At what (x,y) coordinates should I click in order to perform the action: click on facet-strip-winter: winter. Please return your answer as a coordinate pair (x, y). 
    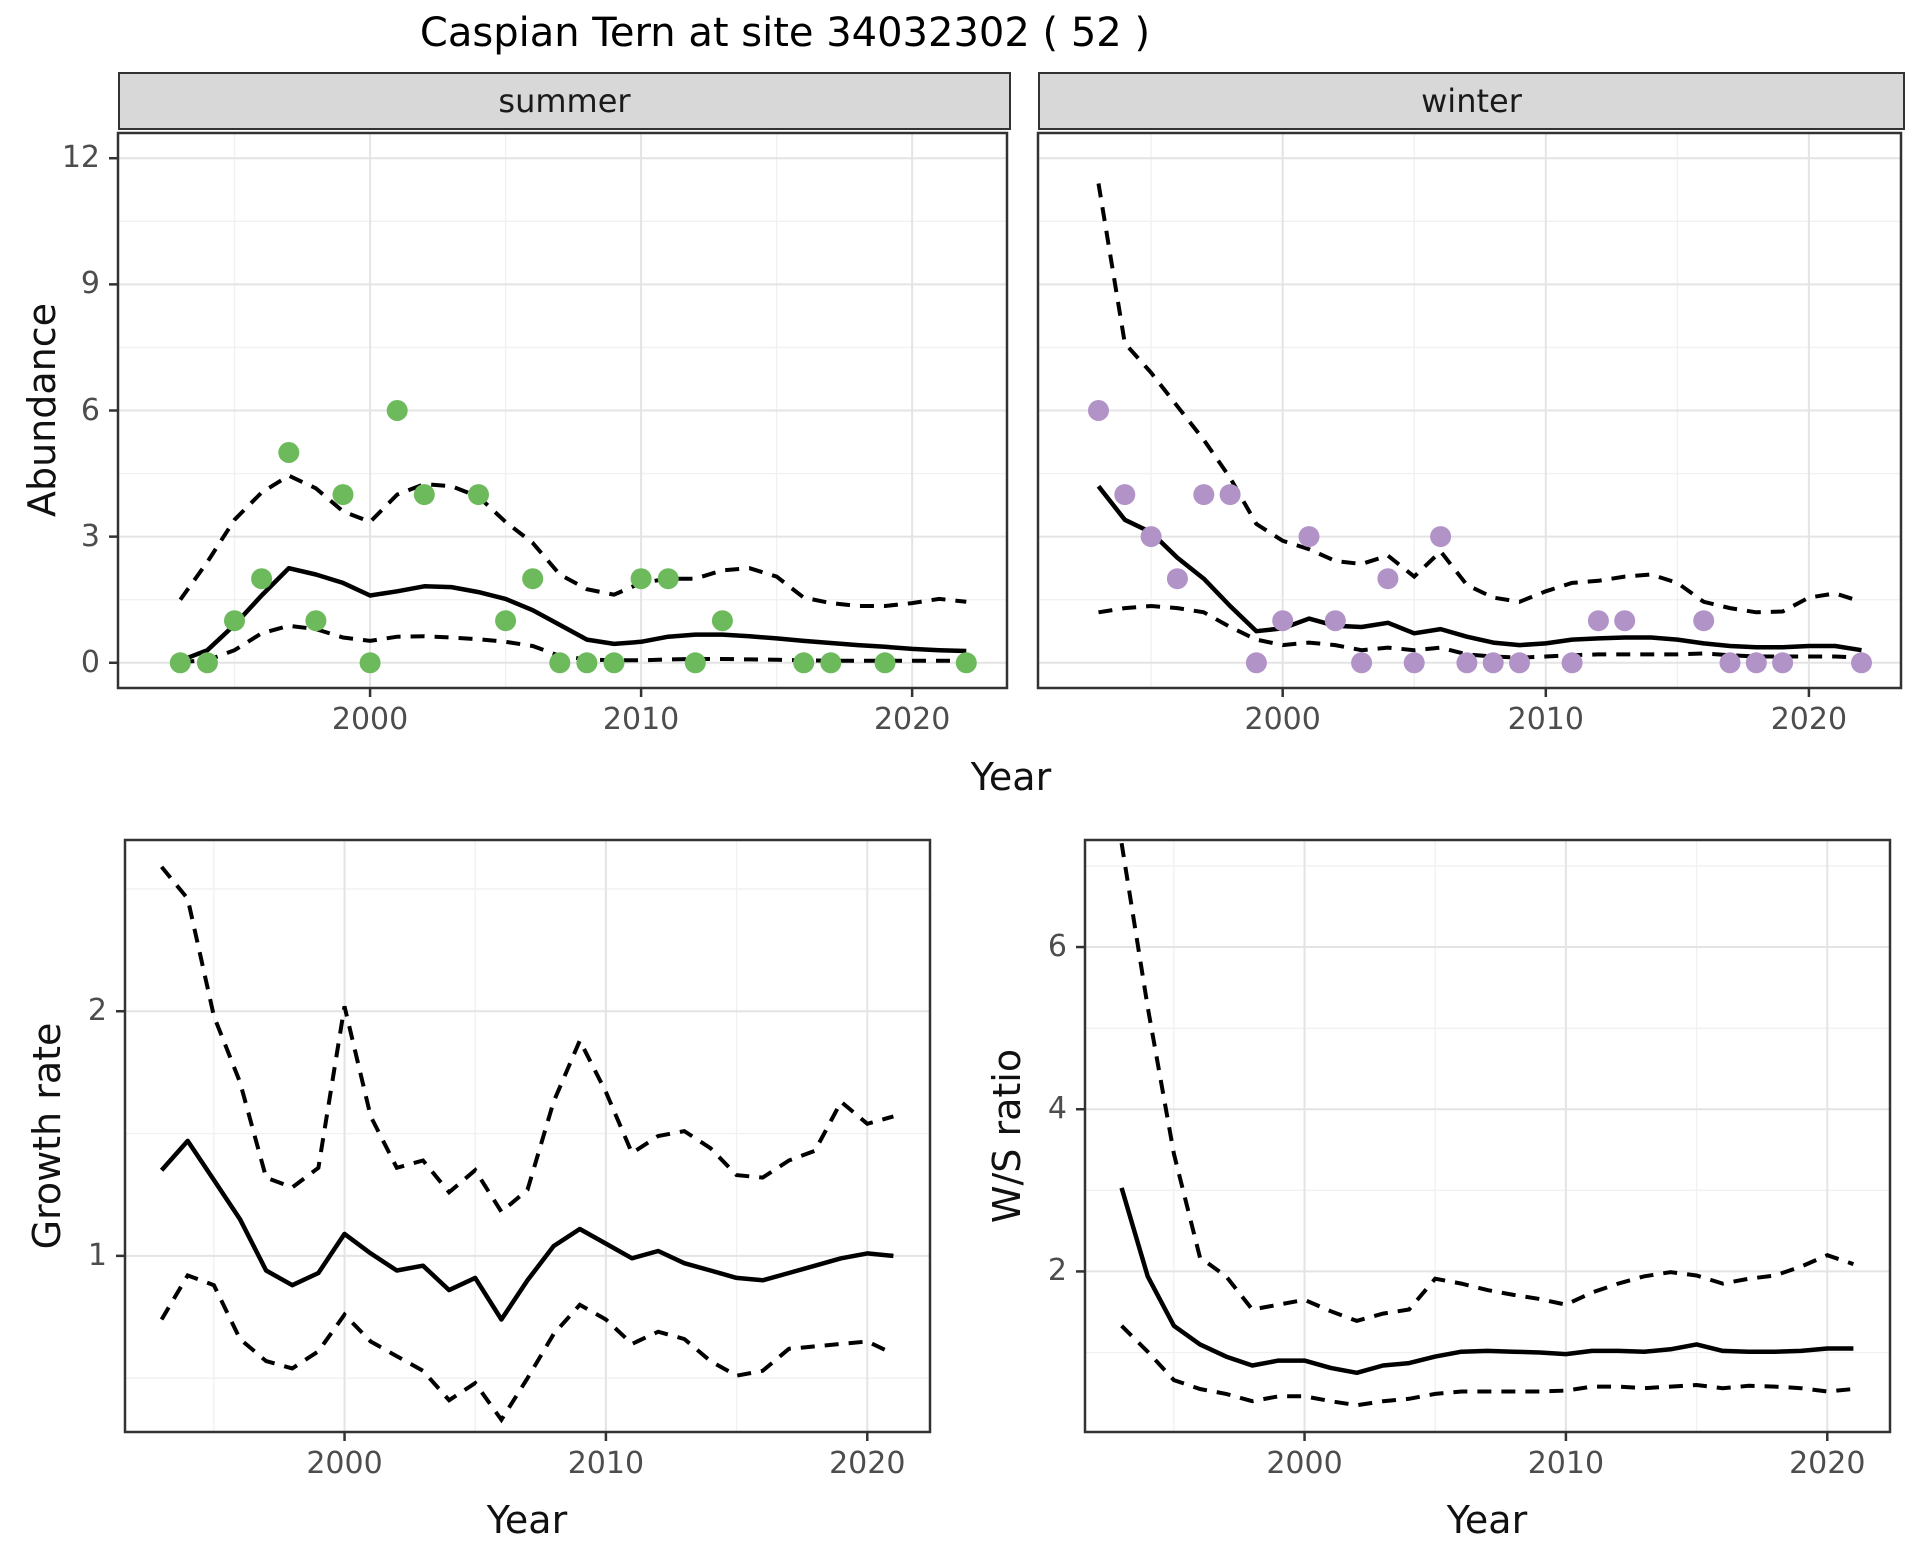
    Looking at the image, I should click on (1471, 101).